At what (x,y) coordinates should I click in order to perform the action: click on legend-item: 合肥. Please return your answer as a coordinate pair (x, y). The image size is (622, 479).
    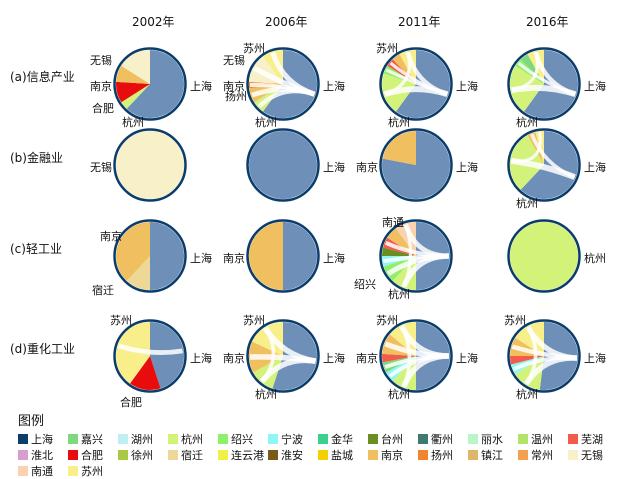
    Looking at the image, I should click on (85, 455).